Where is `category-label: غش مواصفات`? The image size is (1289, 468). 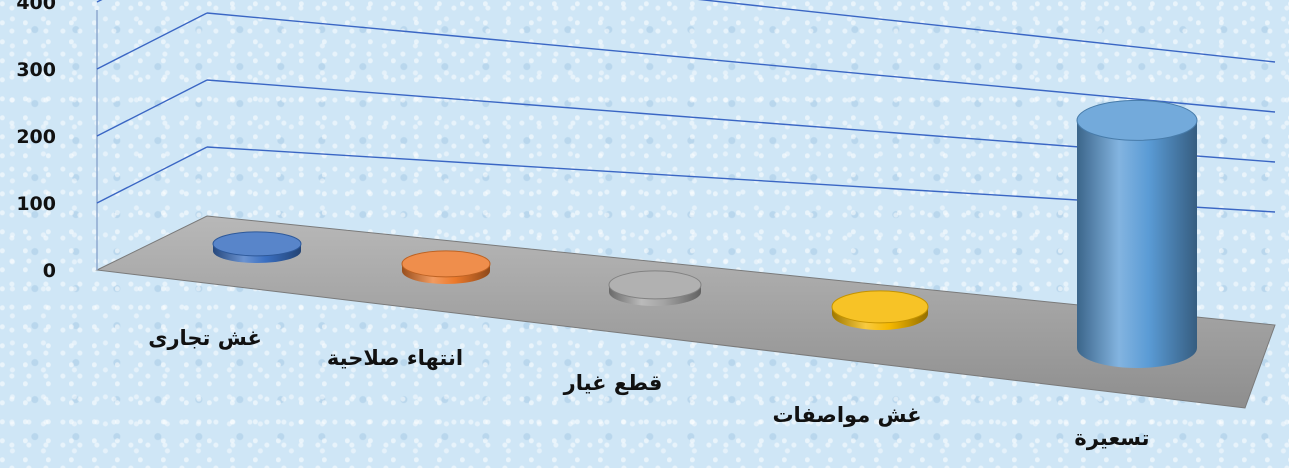
category-label: غش مواصفات is located at coordinates (846, 415).